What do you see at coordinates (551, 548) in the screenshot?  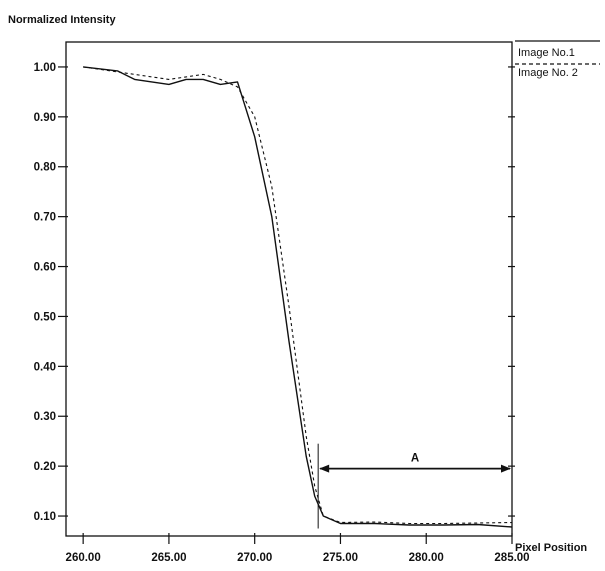 I see `x-axis-label: Pixel Position` at bounding box center [551, 548].